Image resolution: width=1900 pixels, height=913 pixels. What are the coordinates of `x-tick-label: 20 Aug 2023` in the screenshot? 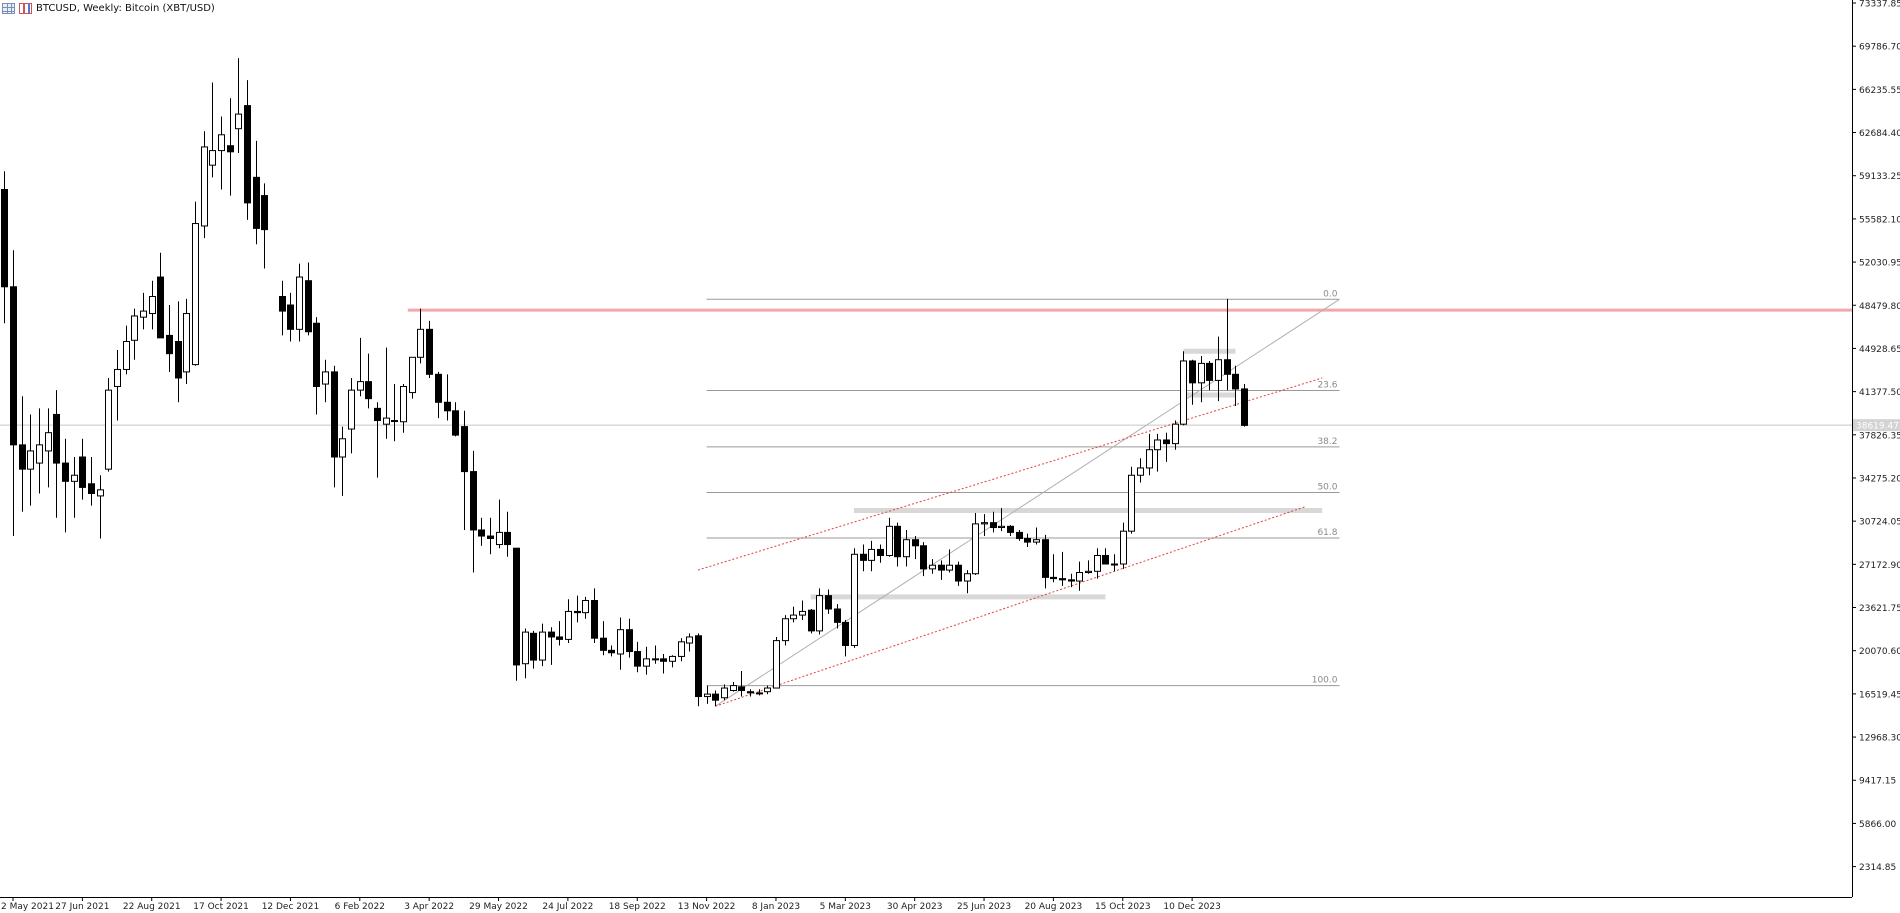 It's located at (1054, 907).